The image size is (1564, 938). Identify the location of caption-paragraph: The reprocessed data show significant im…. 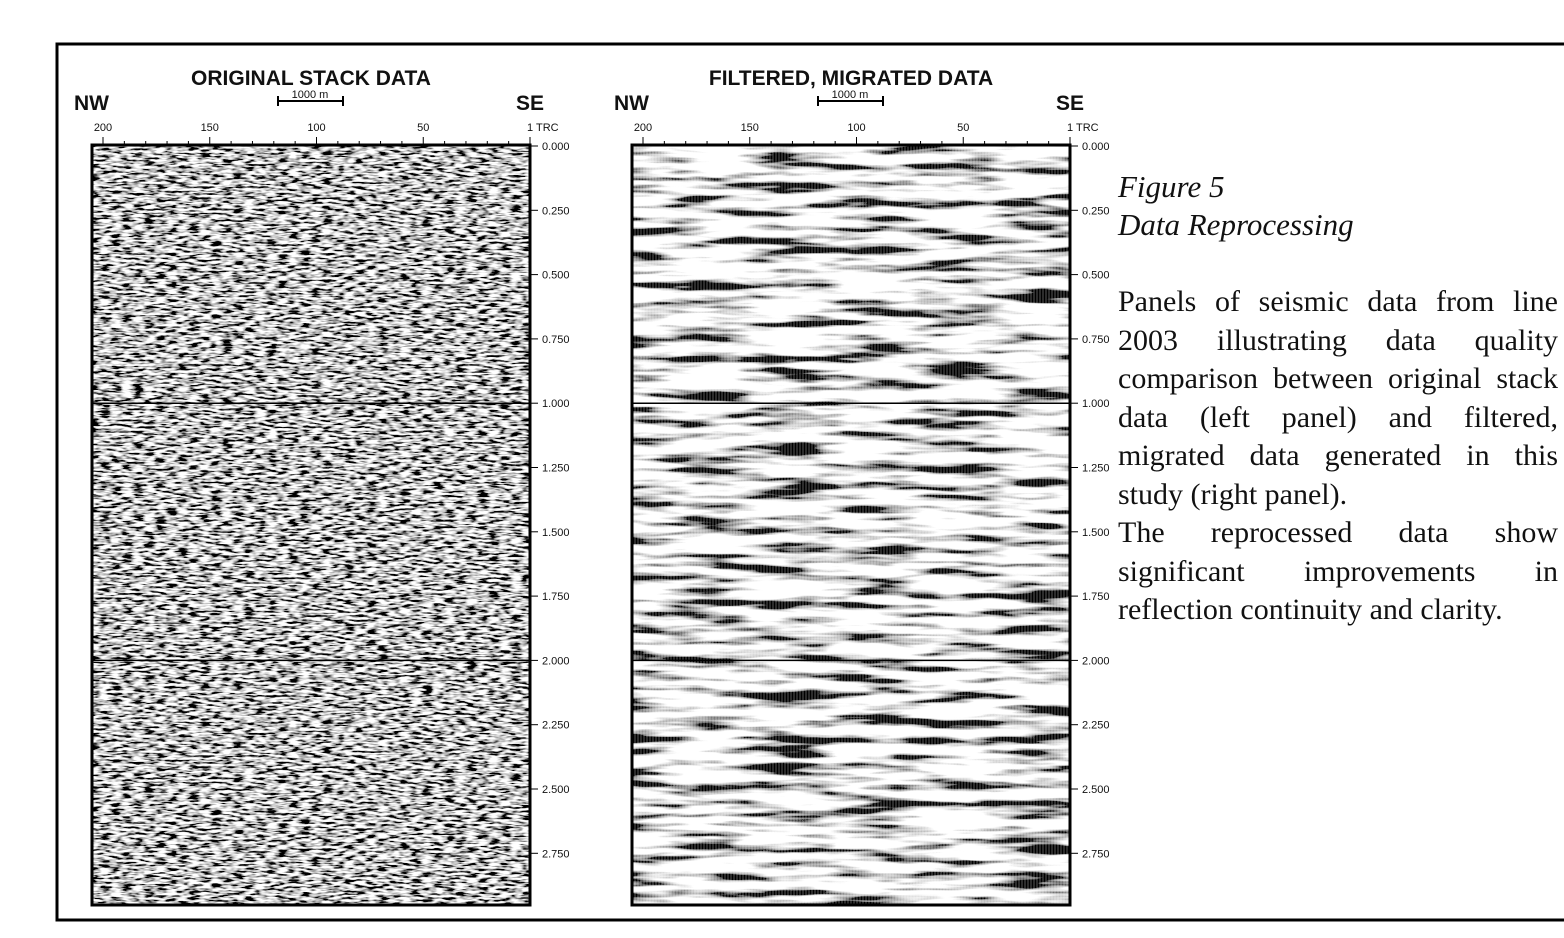
(1338, 571).